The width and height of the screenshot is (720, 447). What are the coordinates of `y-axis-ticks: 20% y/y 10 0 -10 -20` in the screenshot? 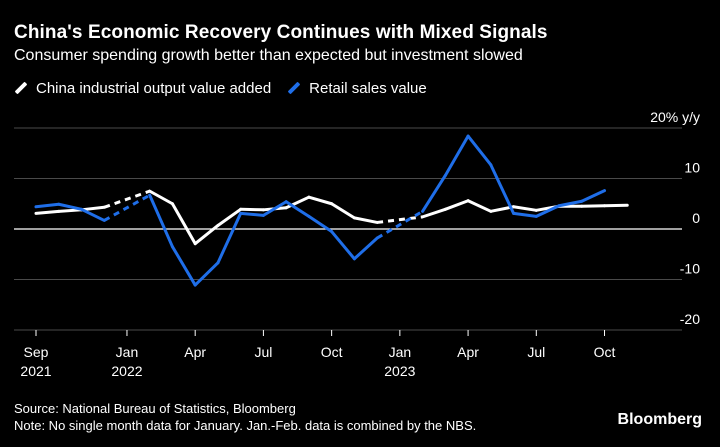 It's located at (675, 218).